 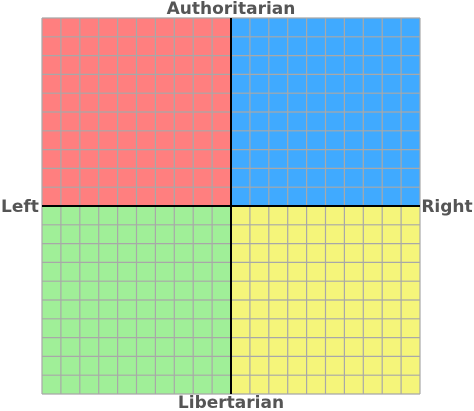 I want to click on label-right: Right, so click(x=446, y=207).